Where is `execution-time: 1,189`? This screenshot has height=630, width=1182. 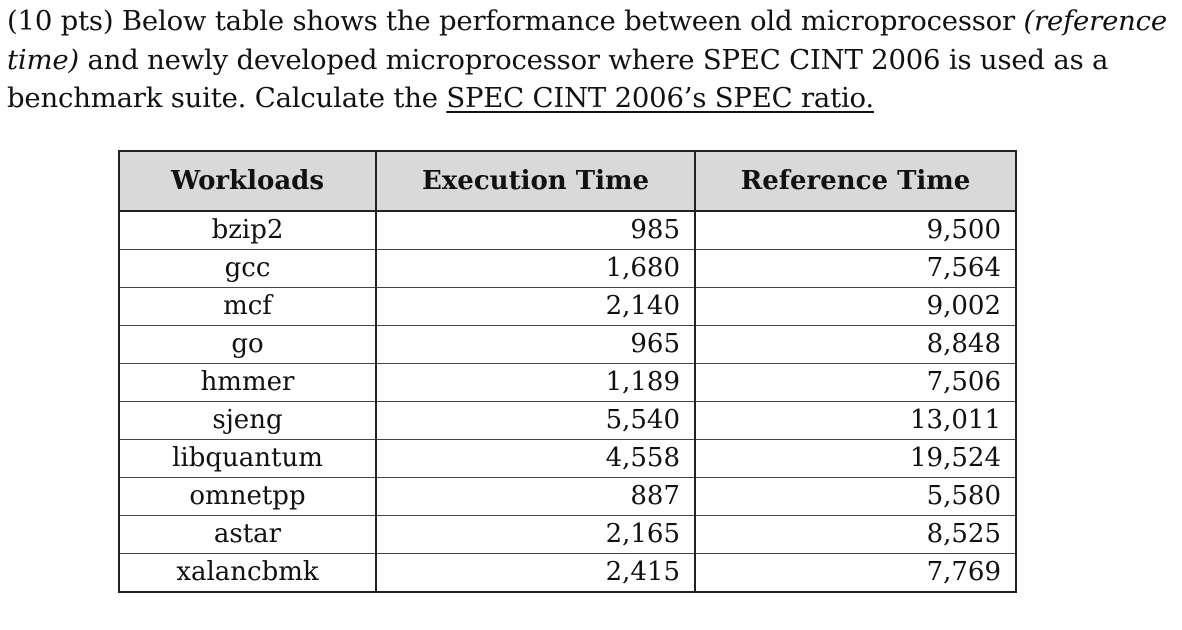
execution-time: 1,189 is located at coordinates (535, 382).